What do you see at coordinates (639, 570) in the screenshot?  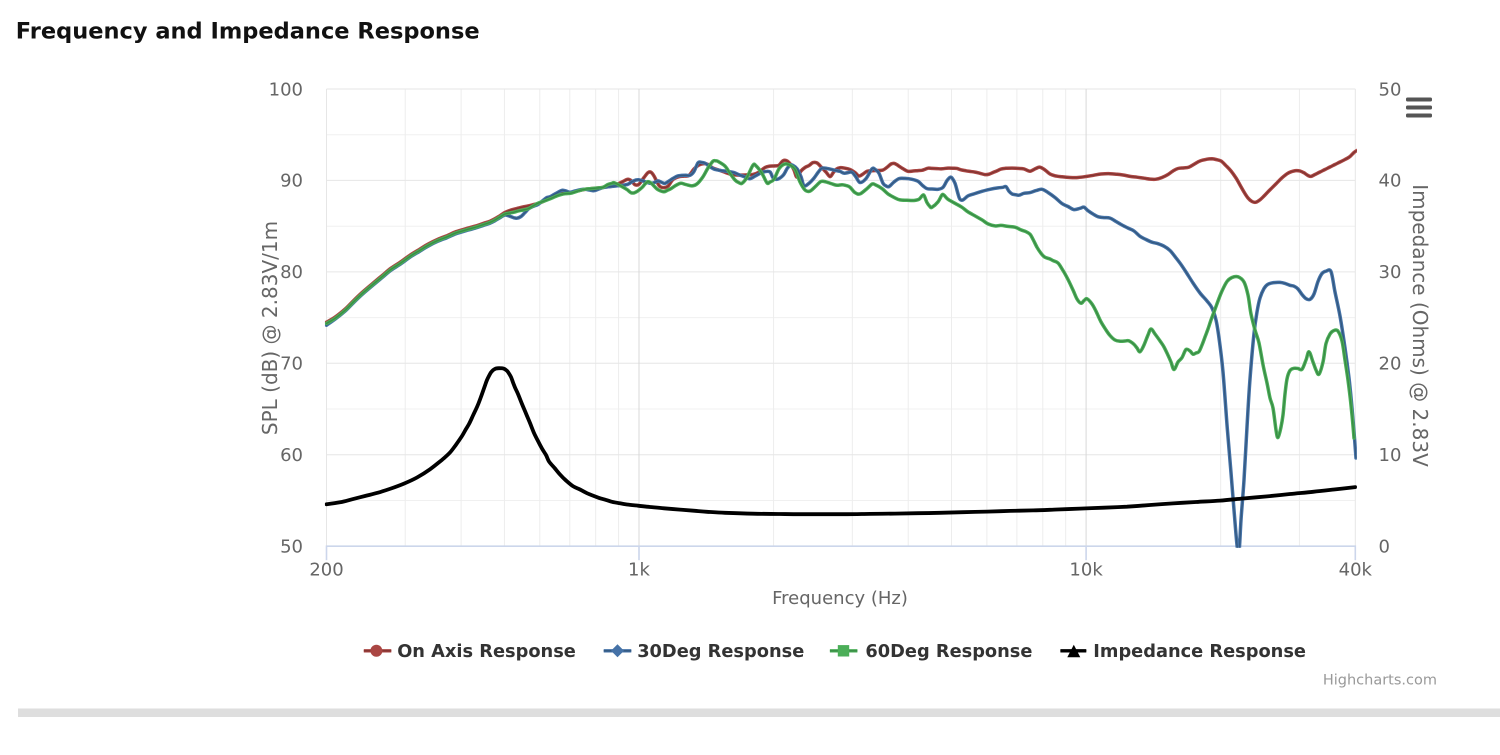 I see `svg-text: 1k` at bounding box center [639, 570].